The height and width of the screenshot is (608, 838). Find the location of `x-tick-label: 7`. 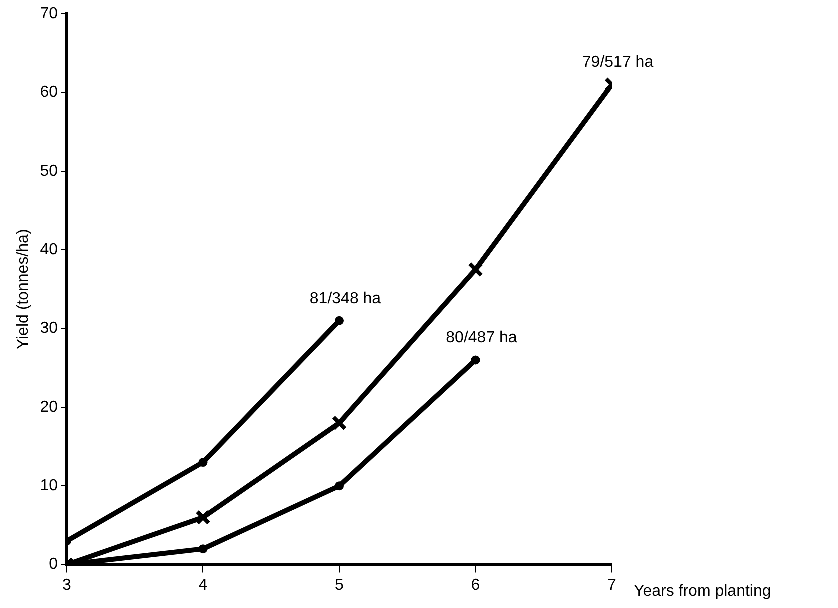

x-tick-label: 7 is located at coordinates (612, 585).